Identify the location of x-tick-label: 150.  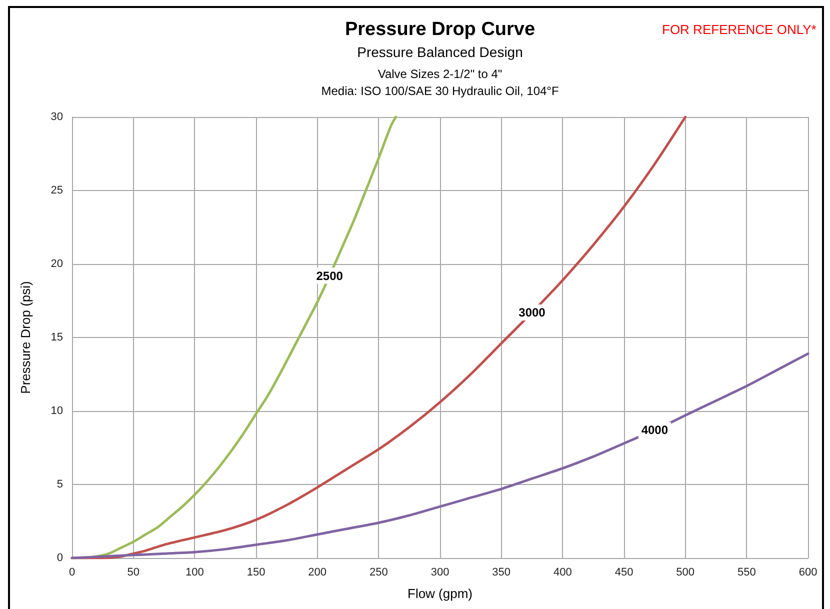
(256, 572).